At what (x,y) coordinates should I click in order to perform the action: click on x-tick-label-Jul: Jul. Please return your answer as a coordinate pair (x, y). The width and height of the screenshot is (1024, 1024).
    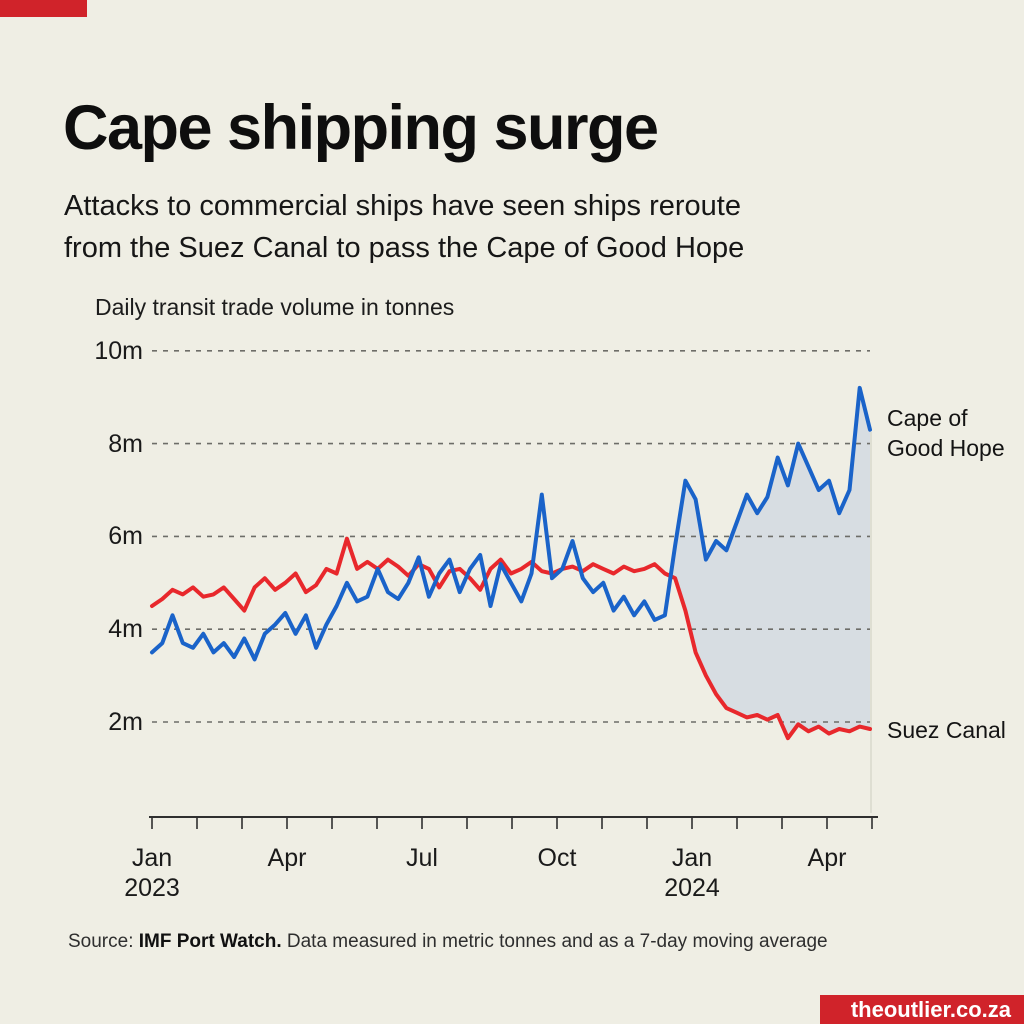
    Looking at the image, I should click on (422, 858).